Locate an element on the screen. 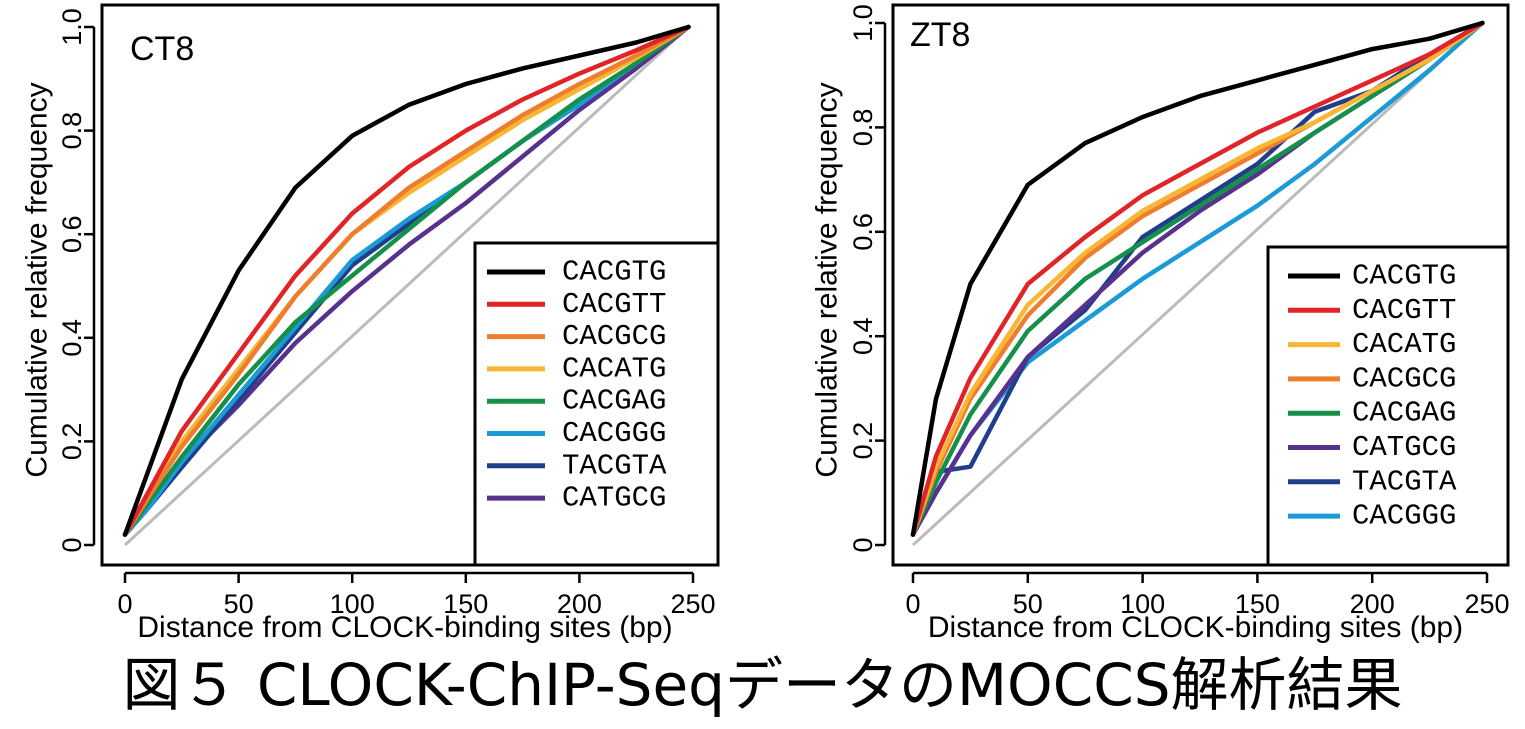 The image size is (1525, 729). panel-label: ZT8 is located at coordinates (940, 35).